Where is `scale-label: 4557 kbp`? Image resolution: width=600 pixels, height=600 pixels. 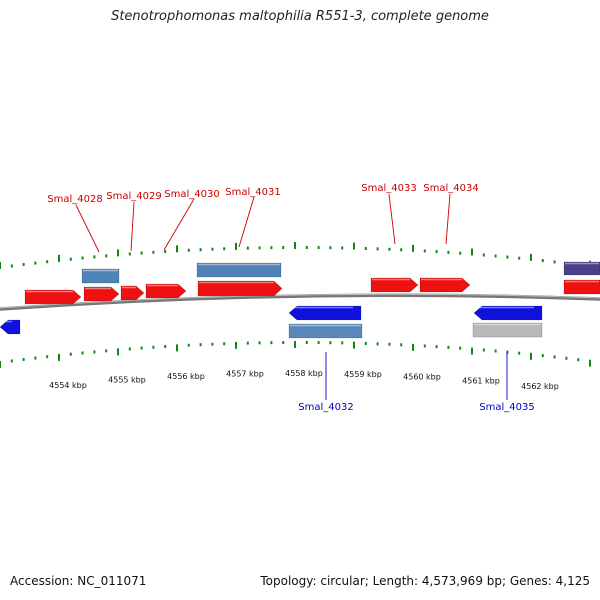 scale-label: 4557 kbp is located at coordinates (245, 374).